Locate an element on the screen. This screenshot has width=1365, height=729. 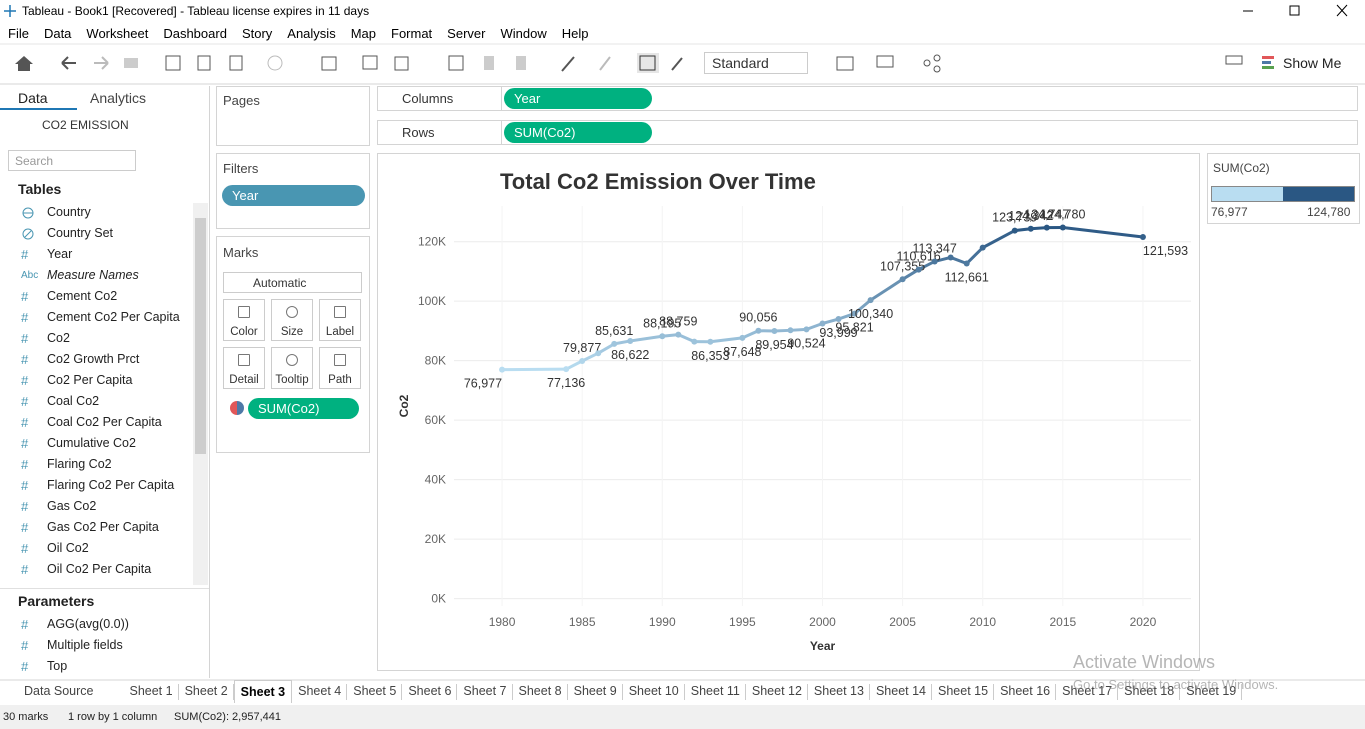
line-segment is located at coordinates (1103, 232).